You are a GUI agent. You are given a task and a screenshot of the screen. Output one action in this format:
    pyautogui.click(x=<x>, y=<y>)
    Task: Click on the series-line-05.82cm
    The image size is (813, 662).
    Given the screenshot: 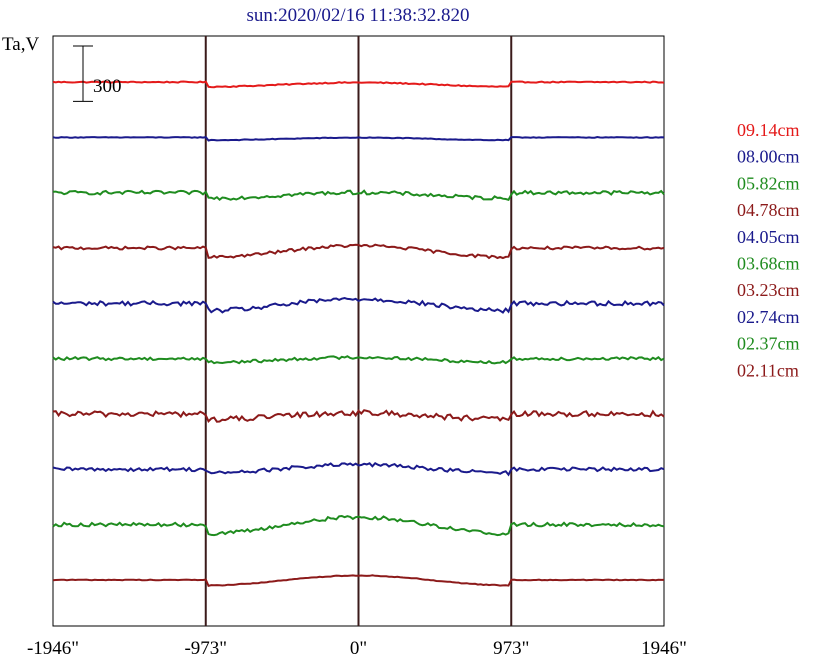 What is the action you would take?
    pyautogui.click(x=358, y=195)
    